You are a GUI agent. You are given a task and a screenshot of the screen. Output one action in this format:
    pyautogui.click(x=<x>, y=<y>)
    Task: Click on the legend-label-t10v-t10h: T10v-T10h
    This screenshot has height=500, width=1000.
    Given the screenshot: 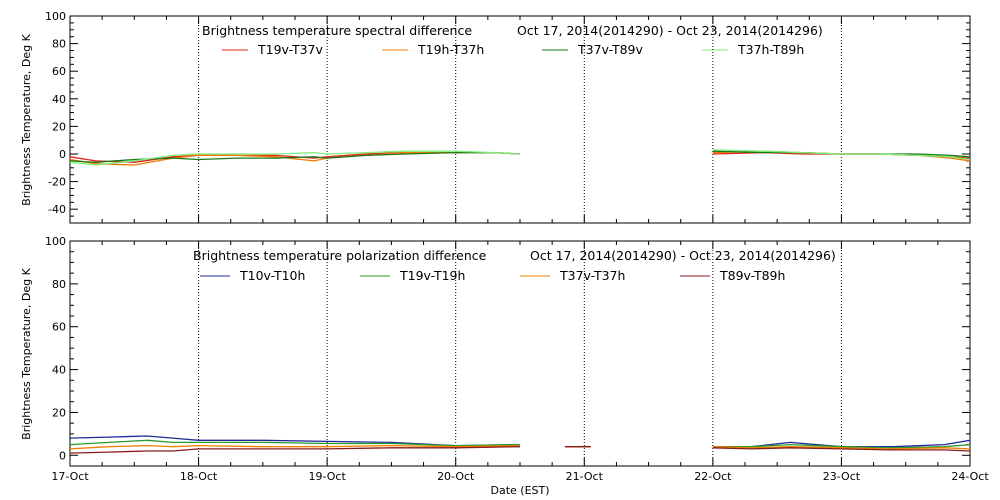 What is the action you would take?
    pyautogui.click(x=272, y=275)
    